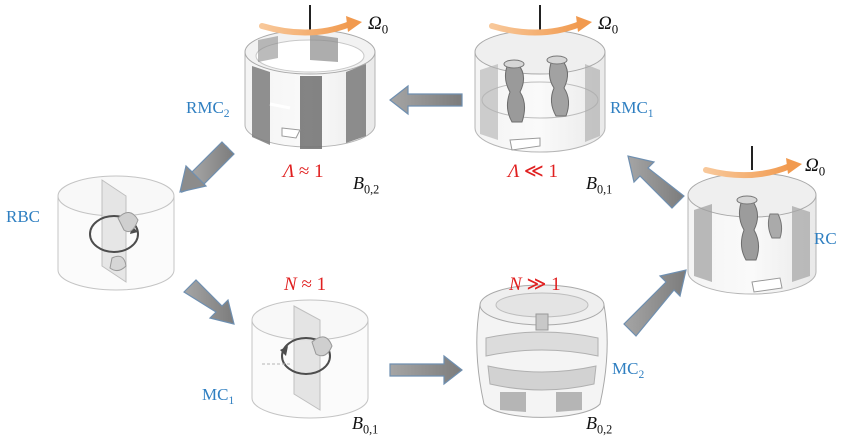 Image resolution: width=842 pixels, height=442 pixels. Describe the element at coordinates (218, 396) in the screenshot. I see `label-mc1: MC1` at that location.